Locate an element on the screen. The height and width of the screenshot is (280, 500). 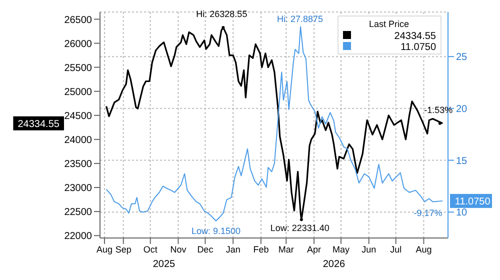
x-tick-label: Jun is located at coordinates (369, 249).